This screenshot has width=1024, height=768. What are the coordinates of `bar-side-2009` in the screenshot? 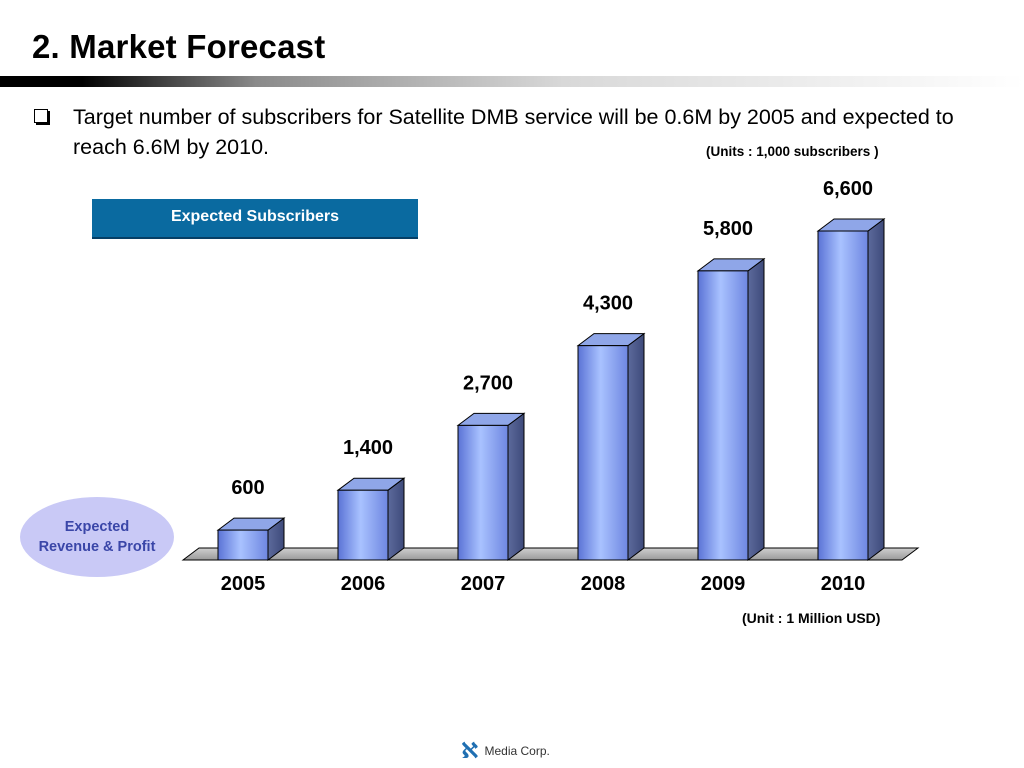 It's located at (756, 409).